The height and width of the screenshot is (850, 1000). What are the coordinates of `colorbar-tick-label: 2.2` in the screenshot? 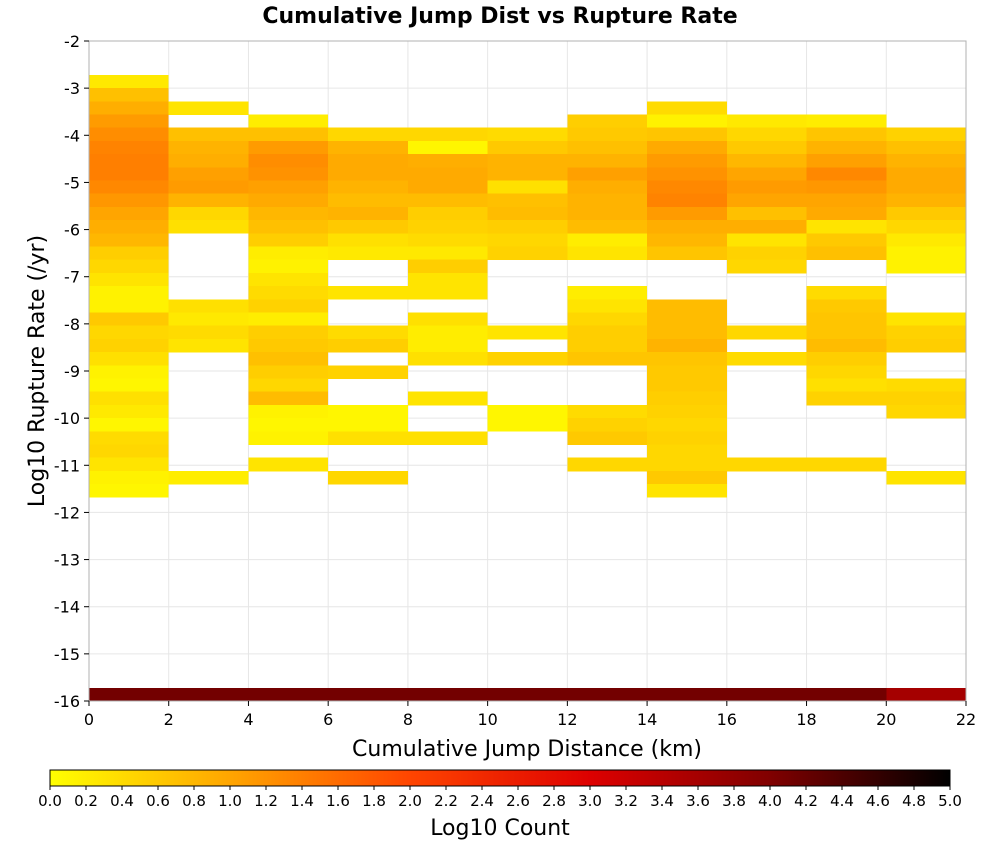 It's located at (446, 801).